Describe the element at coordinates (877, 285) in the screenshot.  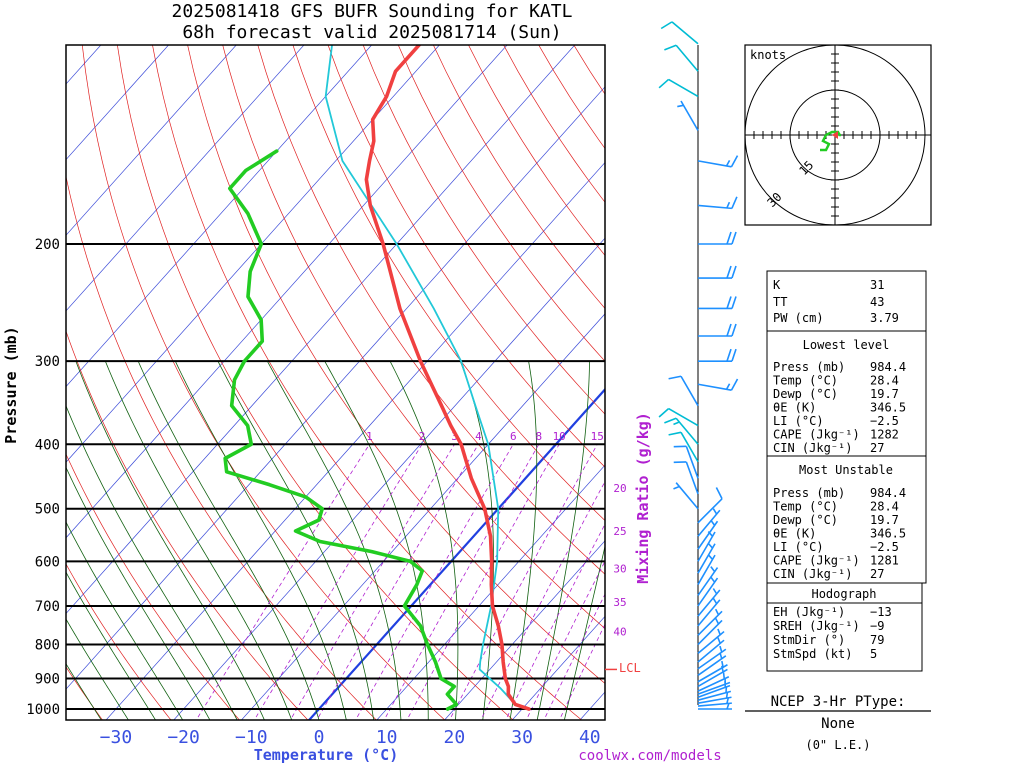
I see `k-value: 31` at that location.